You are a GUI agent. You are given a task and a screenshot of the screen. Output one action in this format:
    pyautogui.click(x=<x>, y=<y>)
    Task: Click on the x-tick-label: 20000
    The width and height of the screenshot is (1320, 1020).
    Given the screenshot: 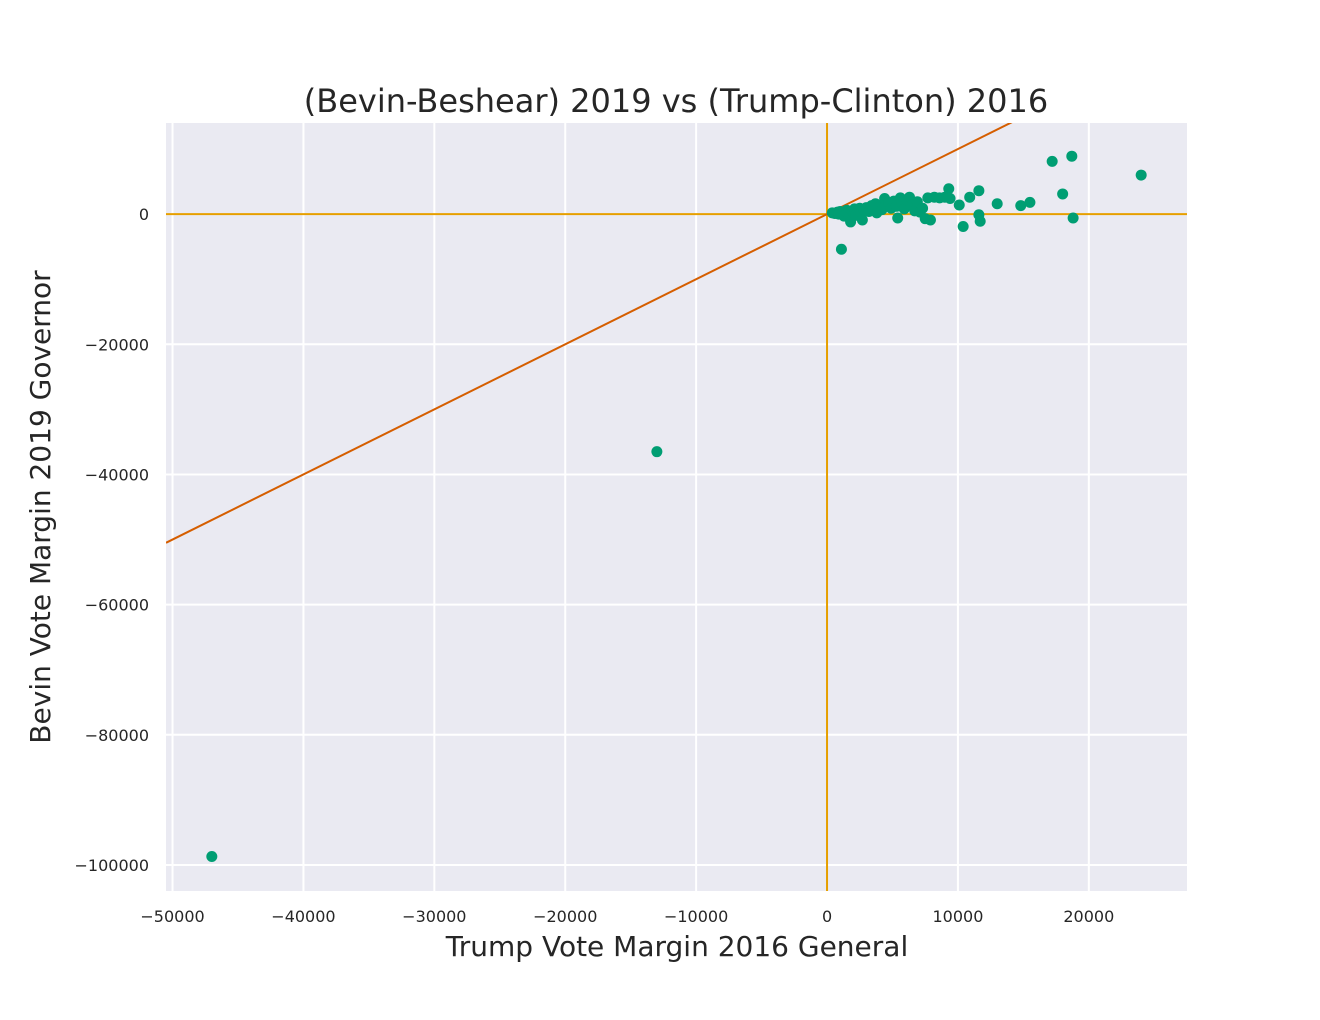 What is the action you would take?
    pyautogui.click(x=1088, y=916)
    